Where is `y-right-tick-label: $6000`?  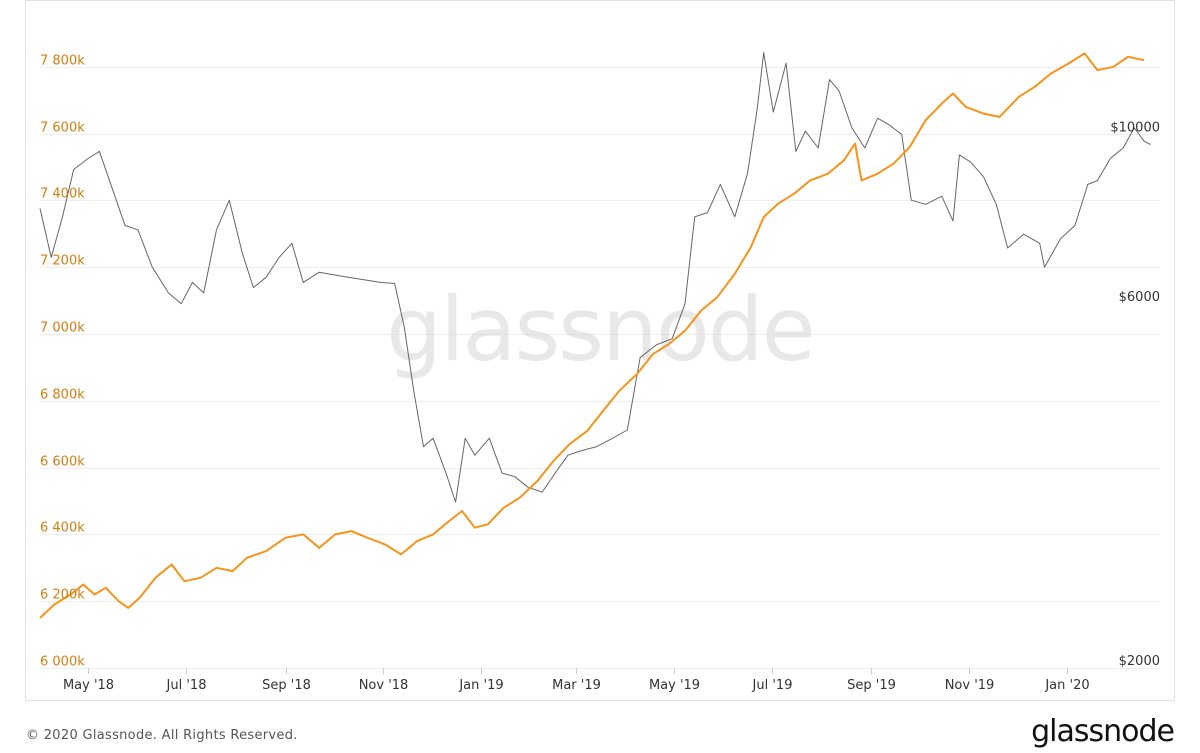
y-right-tick-label: $6000 is located at coordinates (1139, 297).